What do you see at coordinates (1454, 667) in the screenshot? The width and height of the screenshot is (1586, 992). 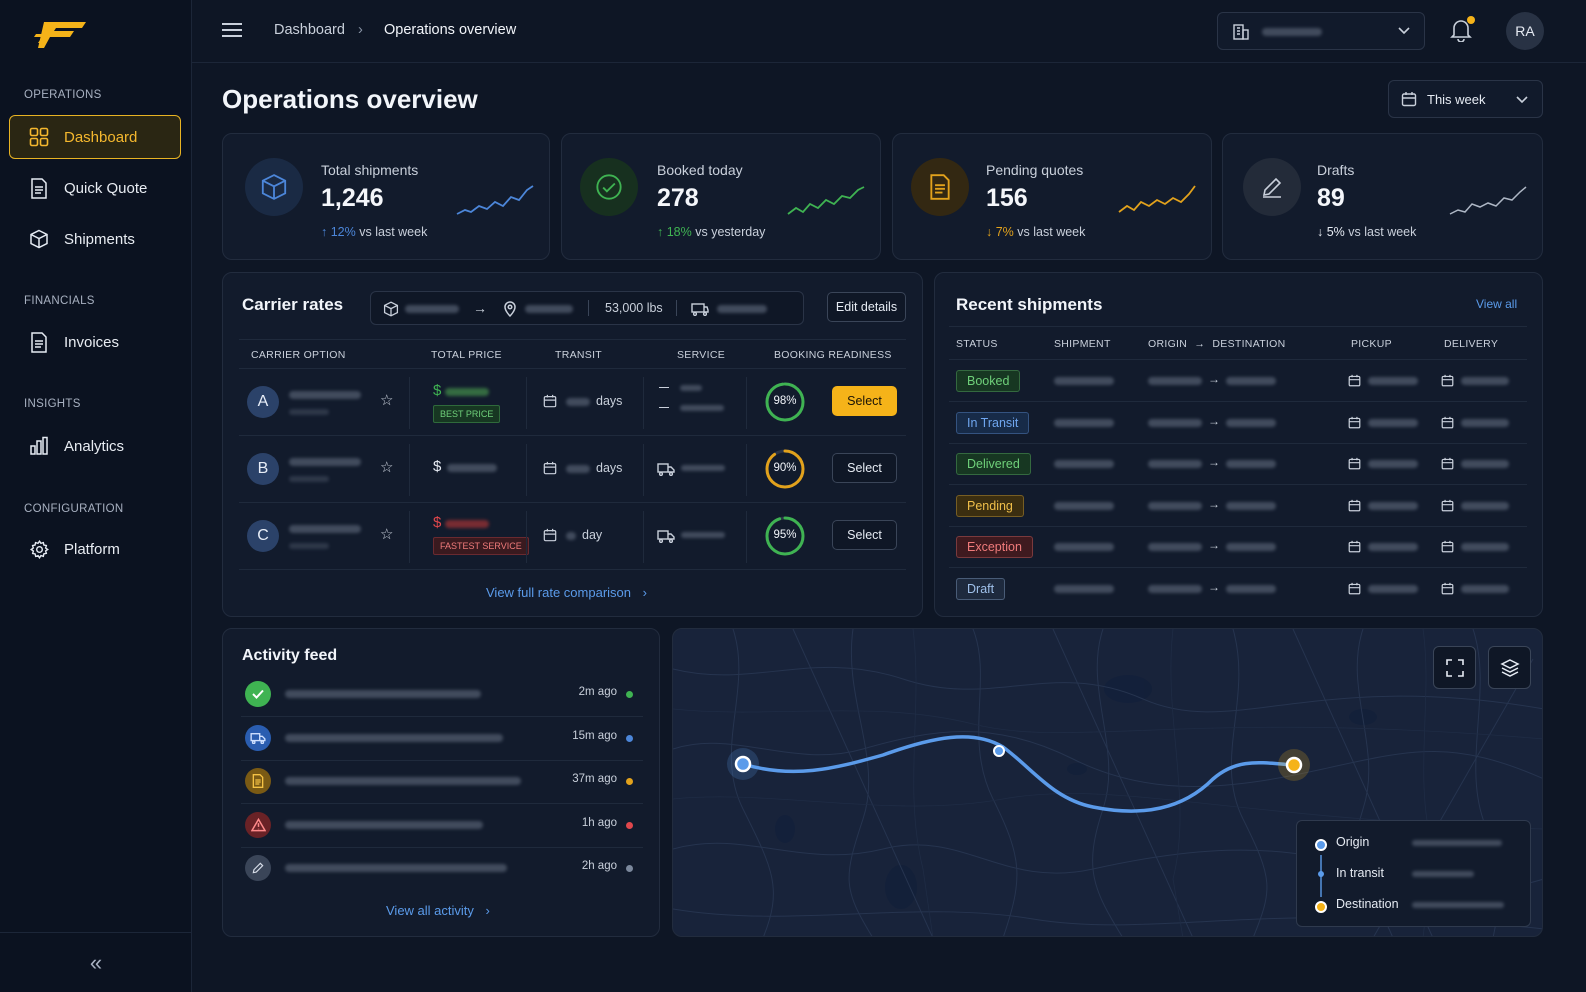 I see `fullscreen-button` at bounding box center [1454, 667].